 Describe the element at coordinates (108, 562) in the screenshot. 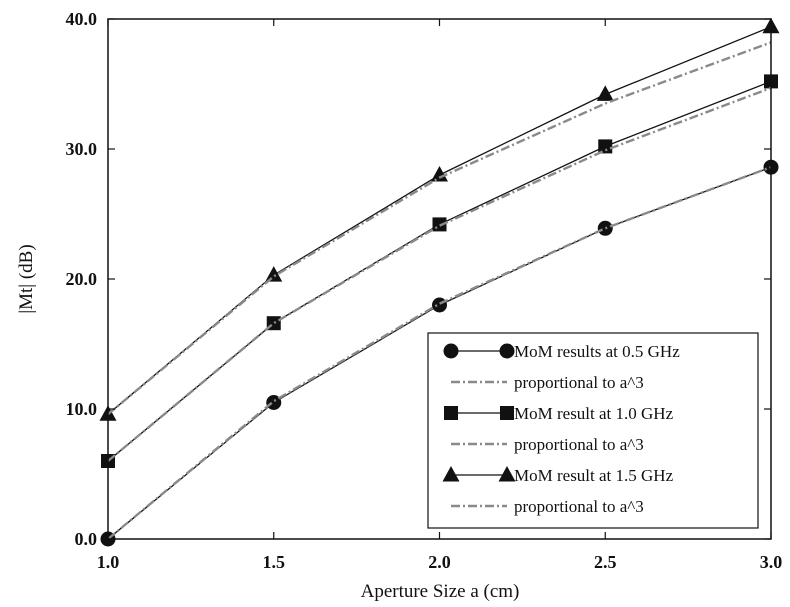

I see `x-tick-label: 1.0` at that location.